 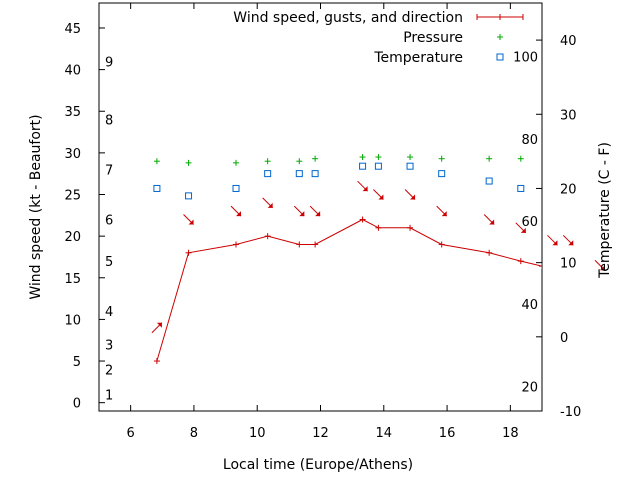 I want to click on x-tick-label: 14, so click(x=384, y=433).